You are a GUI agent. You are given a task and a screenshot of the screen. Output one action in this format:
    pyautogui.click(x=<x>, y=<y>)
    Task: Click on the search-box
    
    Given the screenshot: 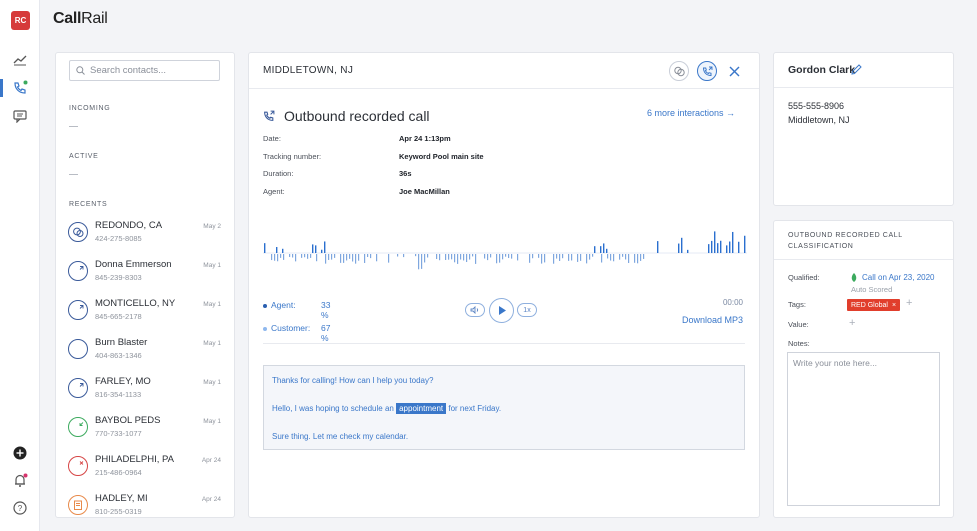 What is the action you would take?
    pyautogui.click(x=144, y=70)
    